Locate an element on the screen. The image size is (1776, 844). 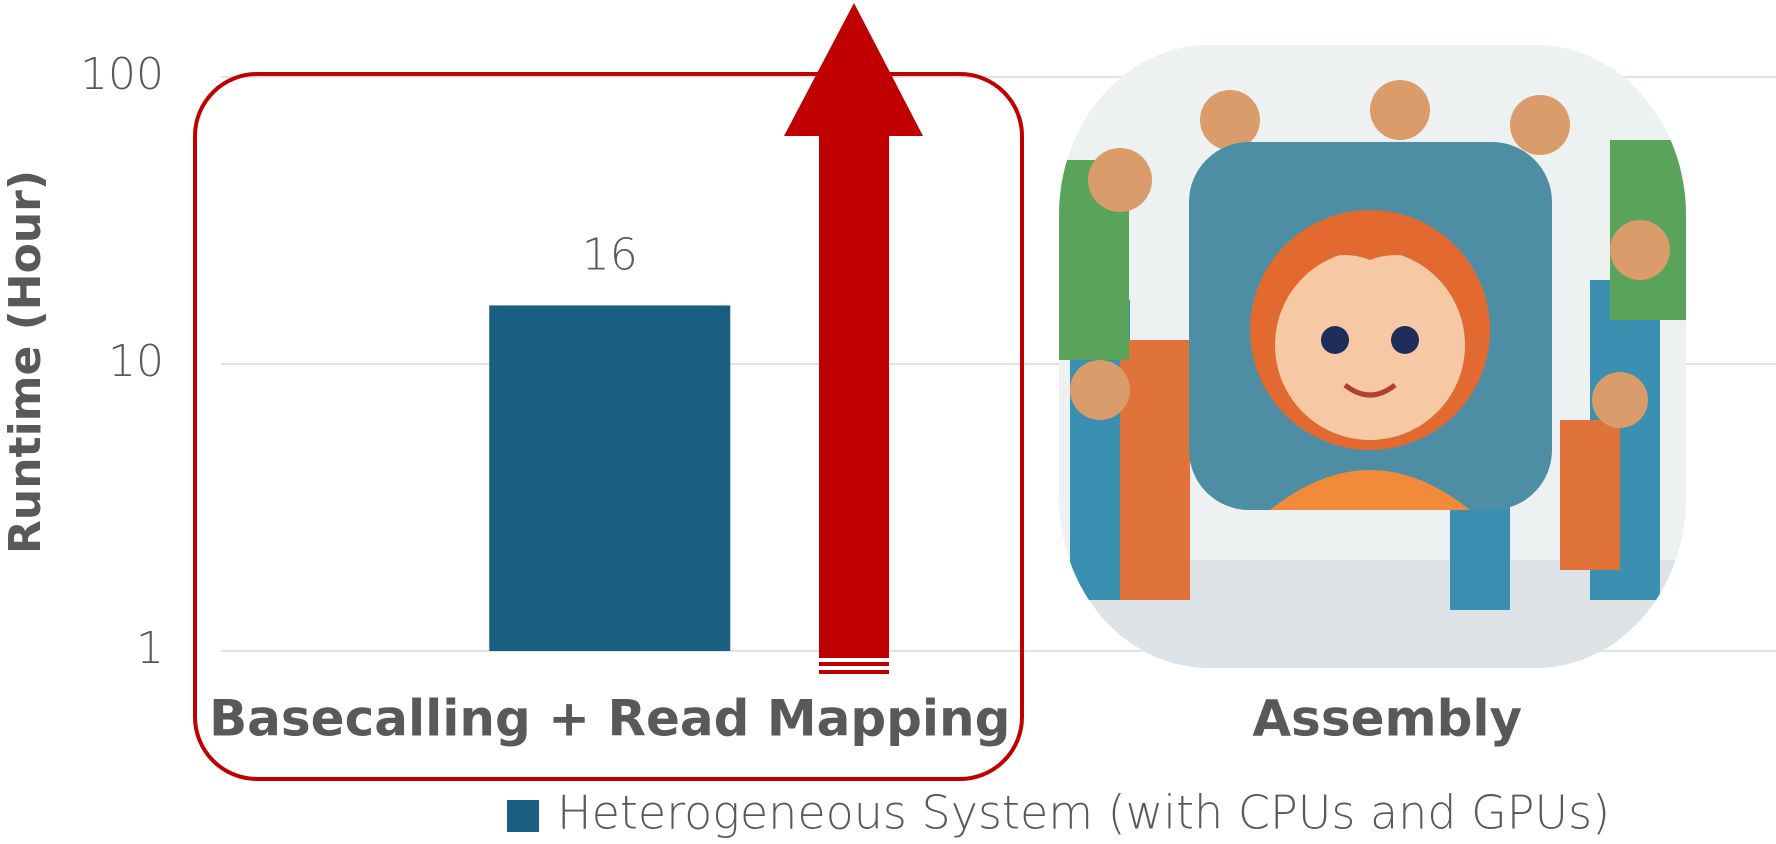
legend-swatch is located at coordinates (523, 816).